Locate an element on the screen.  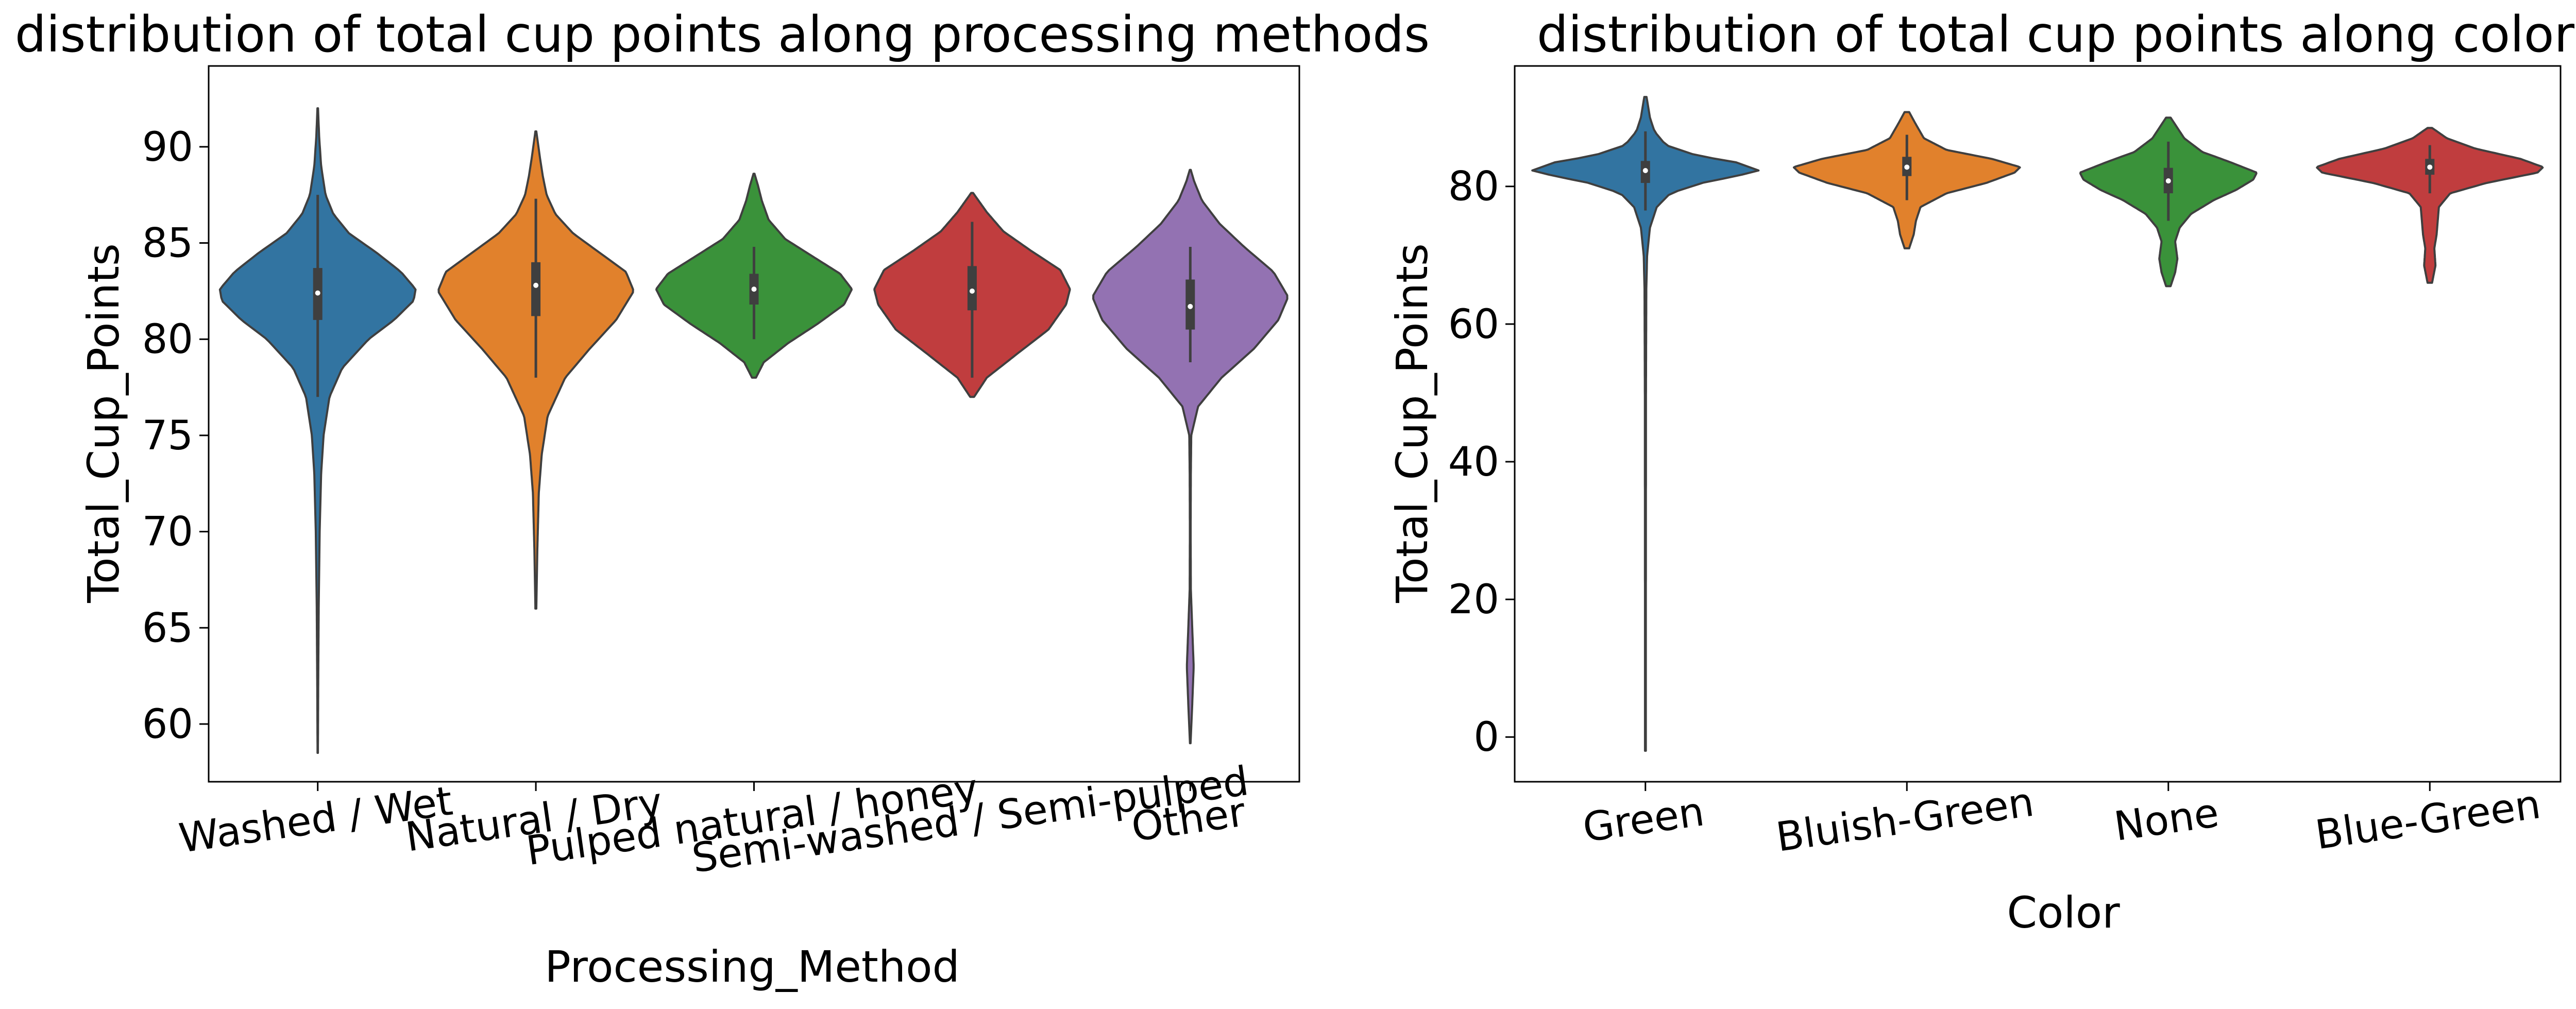
x-tick-label-bluish-green: Bluish-Green is located at coordinates (1905, 820).